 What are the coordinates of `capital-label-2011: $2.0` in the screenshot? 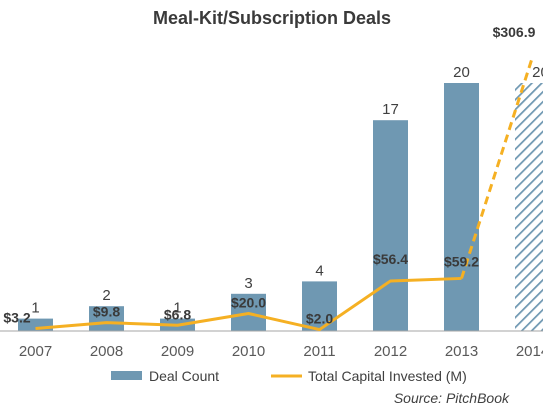 It's located at (319, 319).